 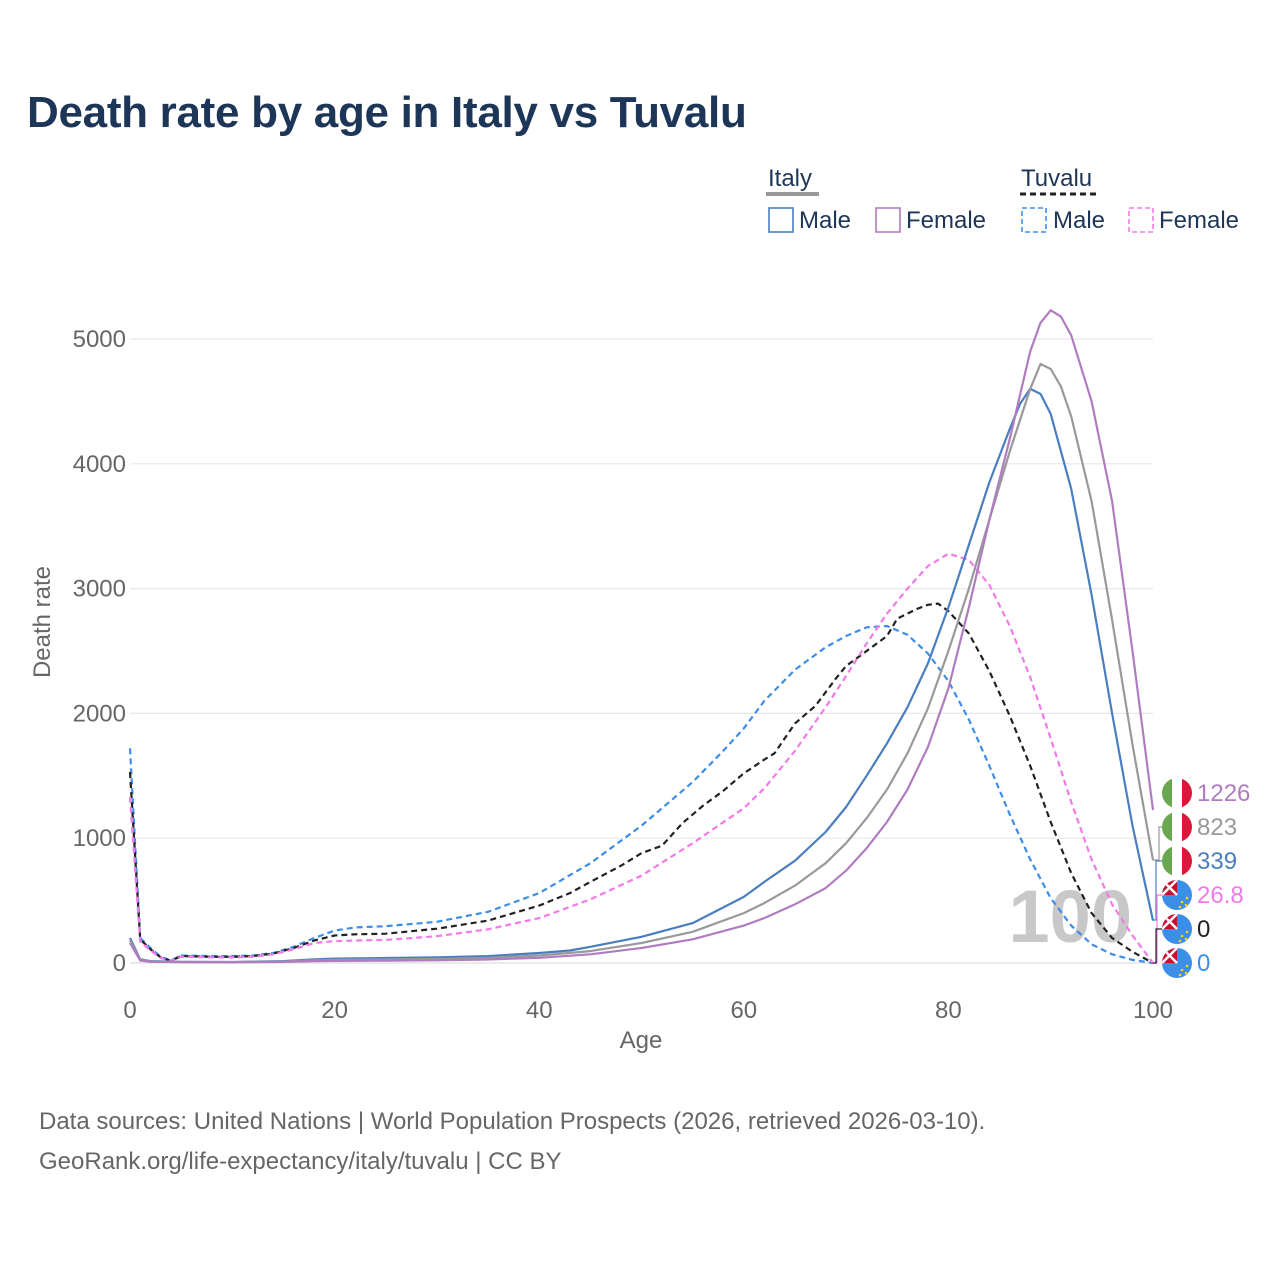 What do you see at coordinates (99, 589) in the screenshot?
I see `y-tick-label: 3000` at bounding box center [99, 589].